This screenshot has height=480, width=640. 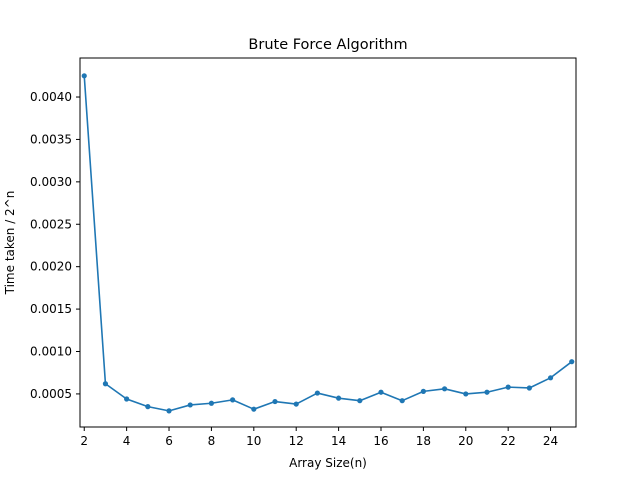 What do you see at coordinates (253, 441) in the screenshot?
I see `x-tick-label: 10` at bounding box center [253, 441].